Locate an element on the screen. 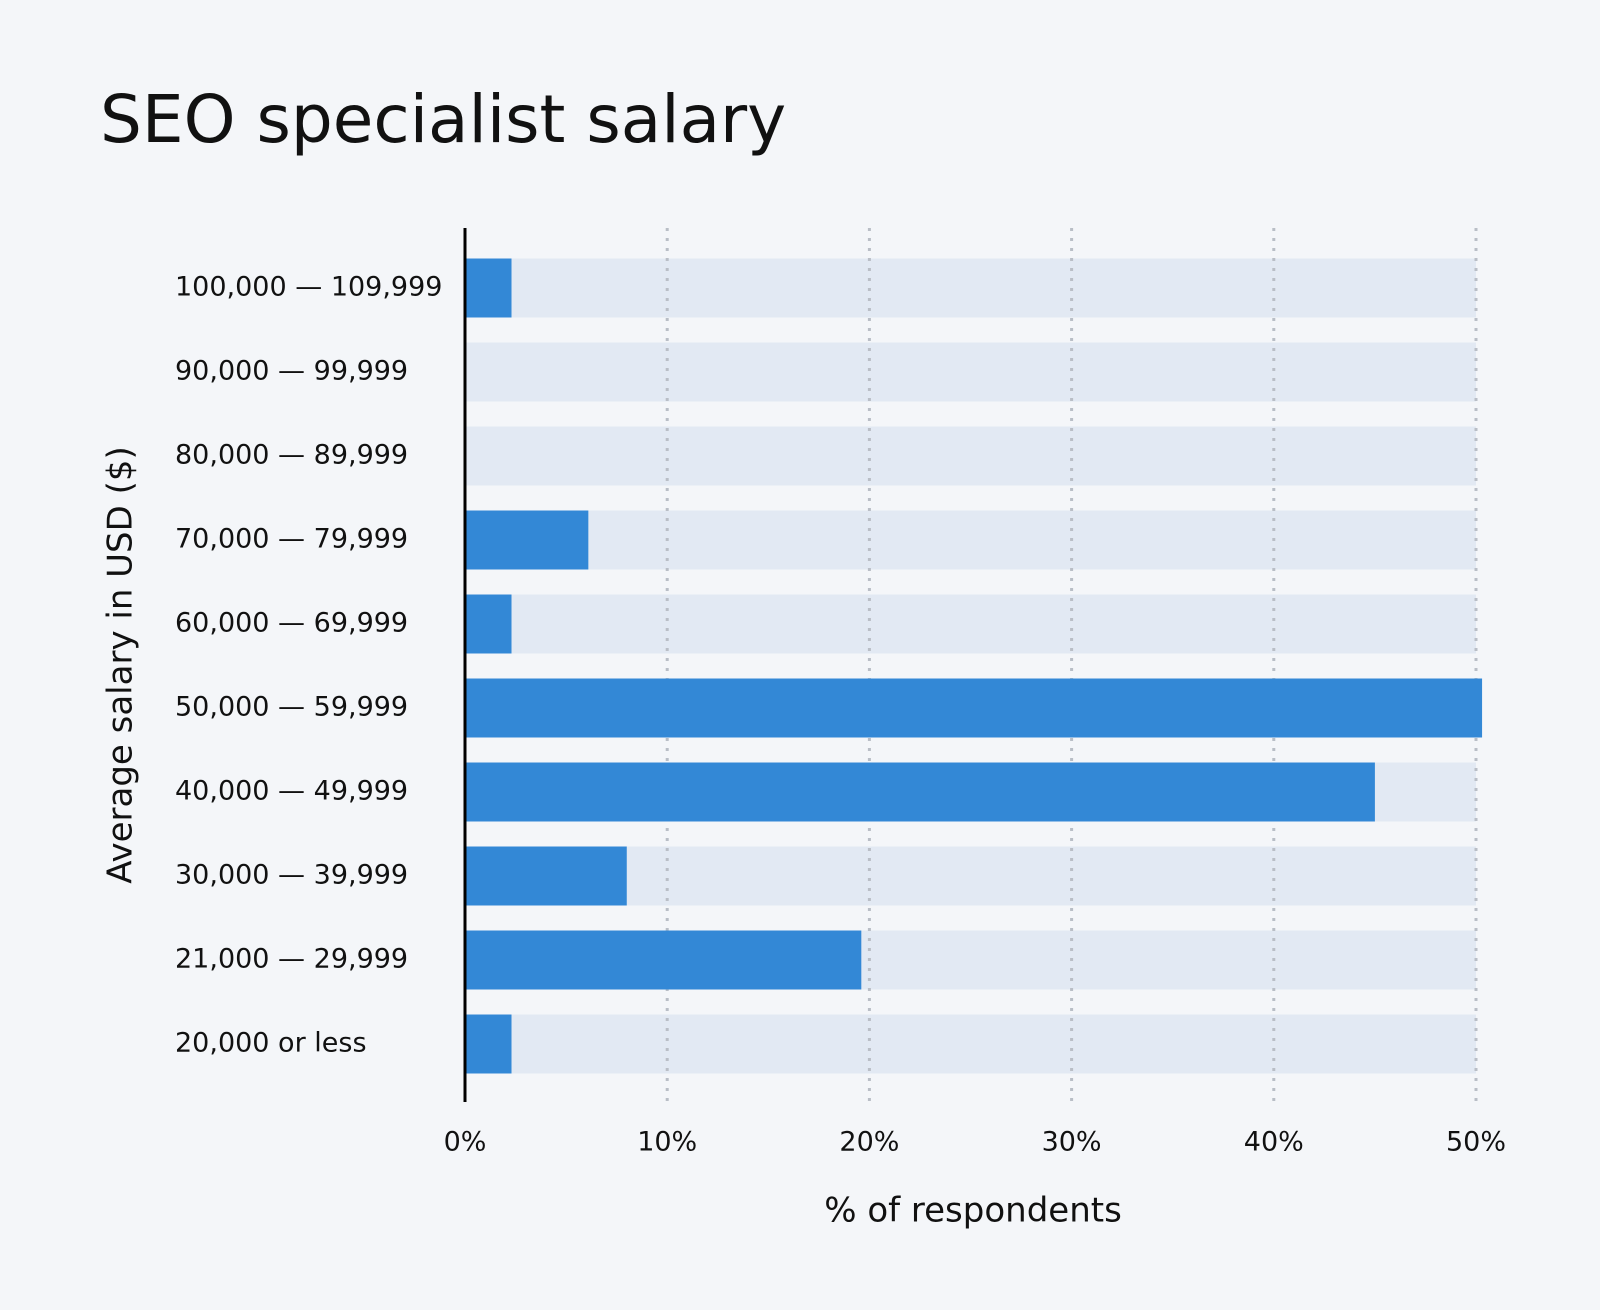 The image size is (1600, 1310). x-tick-label: 20% is located at coordinates (869, 1142).